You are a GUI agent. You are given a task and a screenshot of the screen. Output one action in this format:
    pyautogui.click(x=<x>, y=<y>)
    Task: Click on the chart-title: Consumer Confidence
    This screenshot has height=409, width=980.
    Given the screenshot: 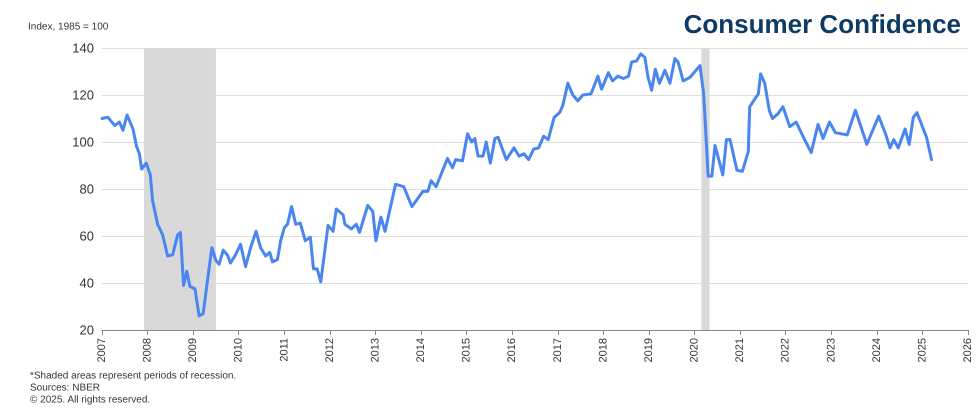 What is the action you would take?
    pyautogui.click(x=823, y=24)
    